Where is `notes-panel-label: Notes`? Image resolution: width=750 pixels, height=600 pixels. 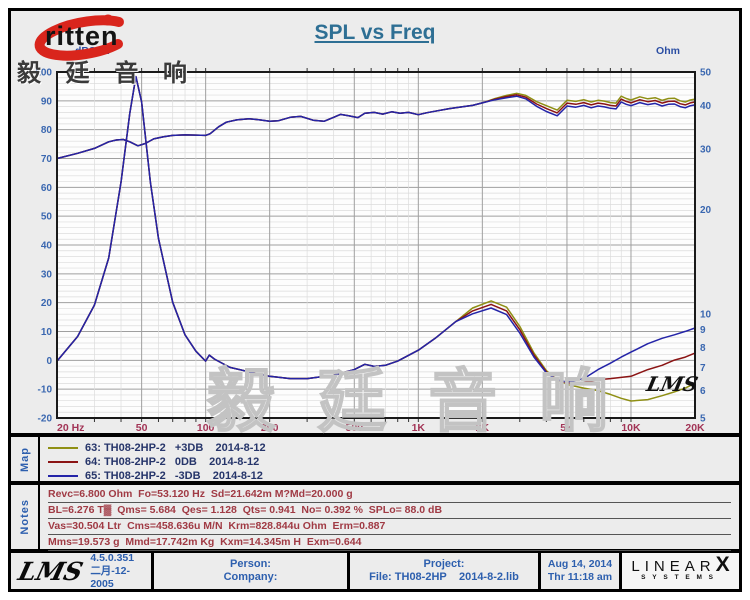
notes-panel-label: Notes is located at coordinates (24, 517).